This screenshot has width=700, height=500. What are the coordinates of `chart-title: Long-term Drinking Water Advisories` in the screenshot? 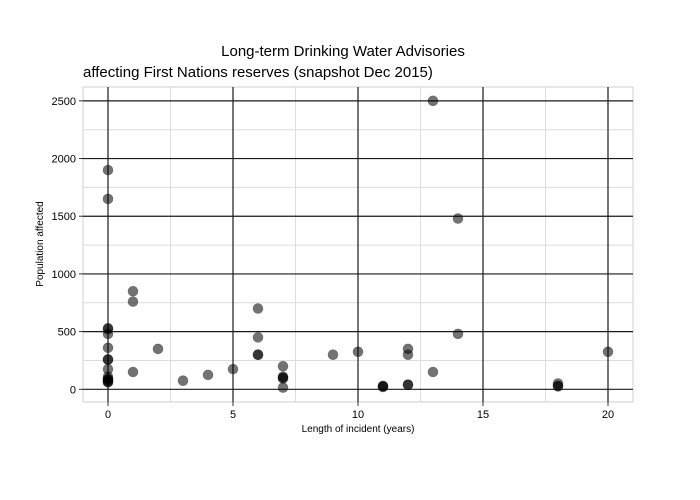 It's located at (343, 51).